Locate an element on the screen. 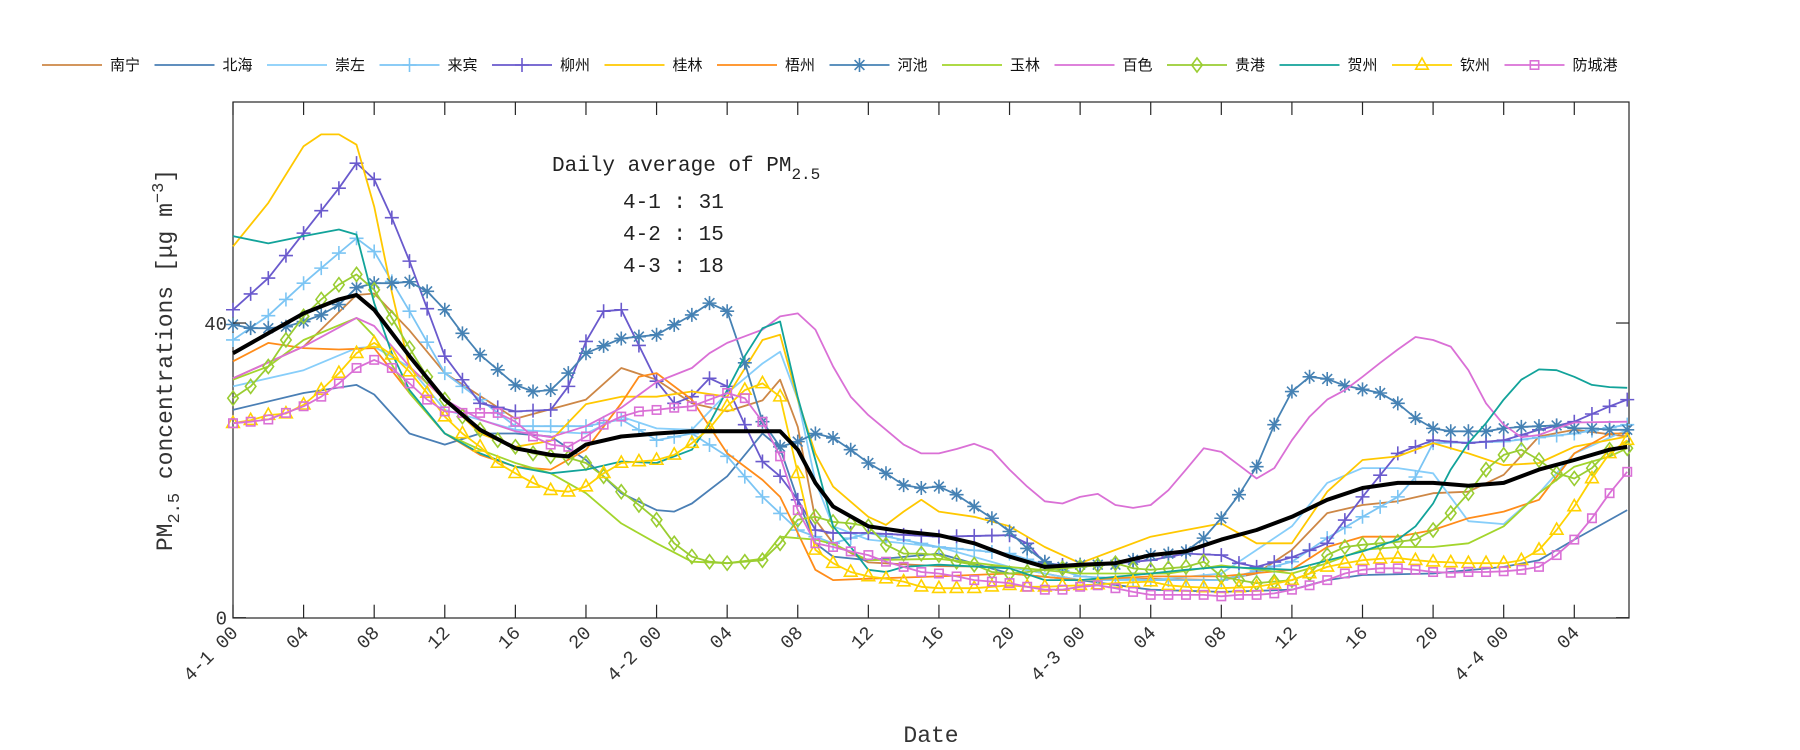  legend-label: 南宁 is located at coordinates (125, 65).